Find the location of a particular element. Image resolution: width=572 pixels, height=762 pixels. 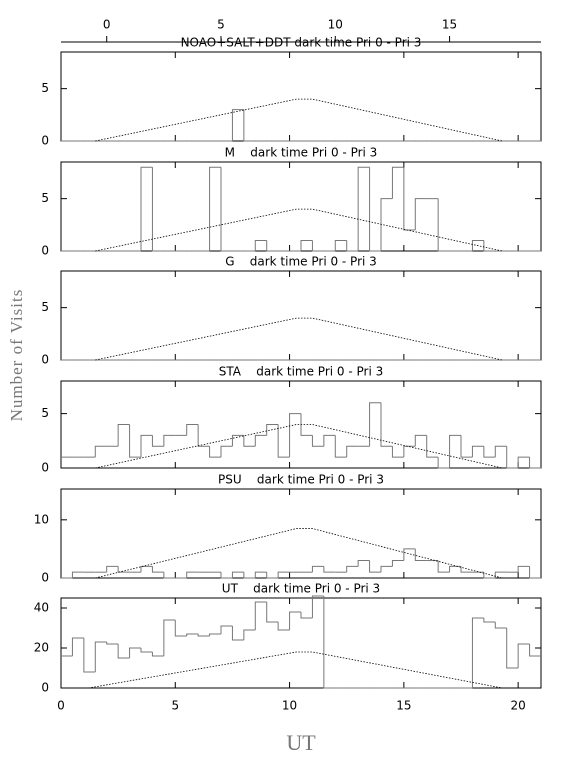

top-tick-label: 0 is located at coordinates (107, 25).